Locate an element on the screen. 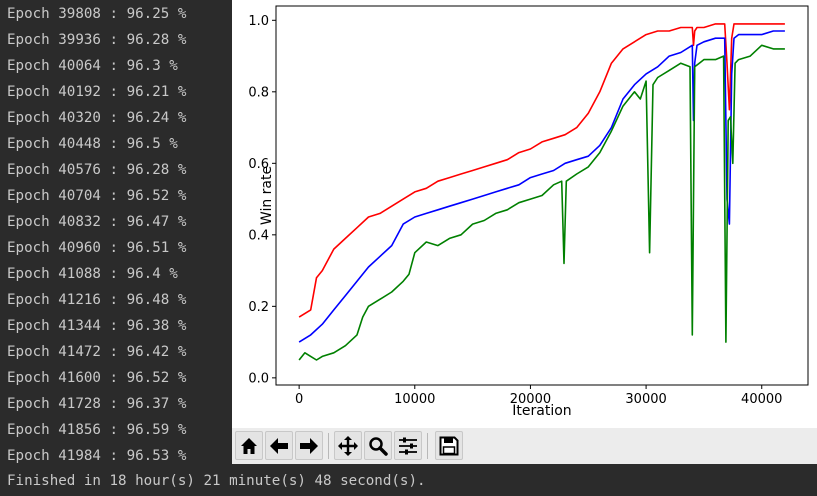  console-log-line: Epoch 40832 : 96.47 % is located at coordinates (97, 222).